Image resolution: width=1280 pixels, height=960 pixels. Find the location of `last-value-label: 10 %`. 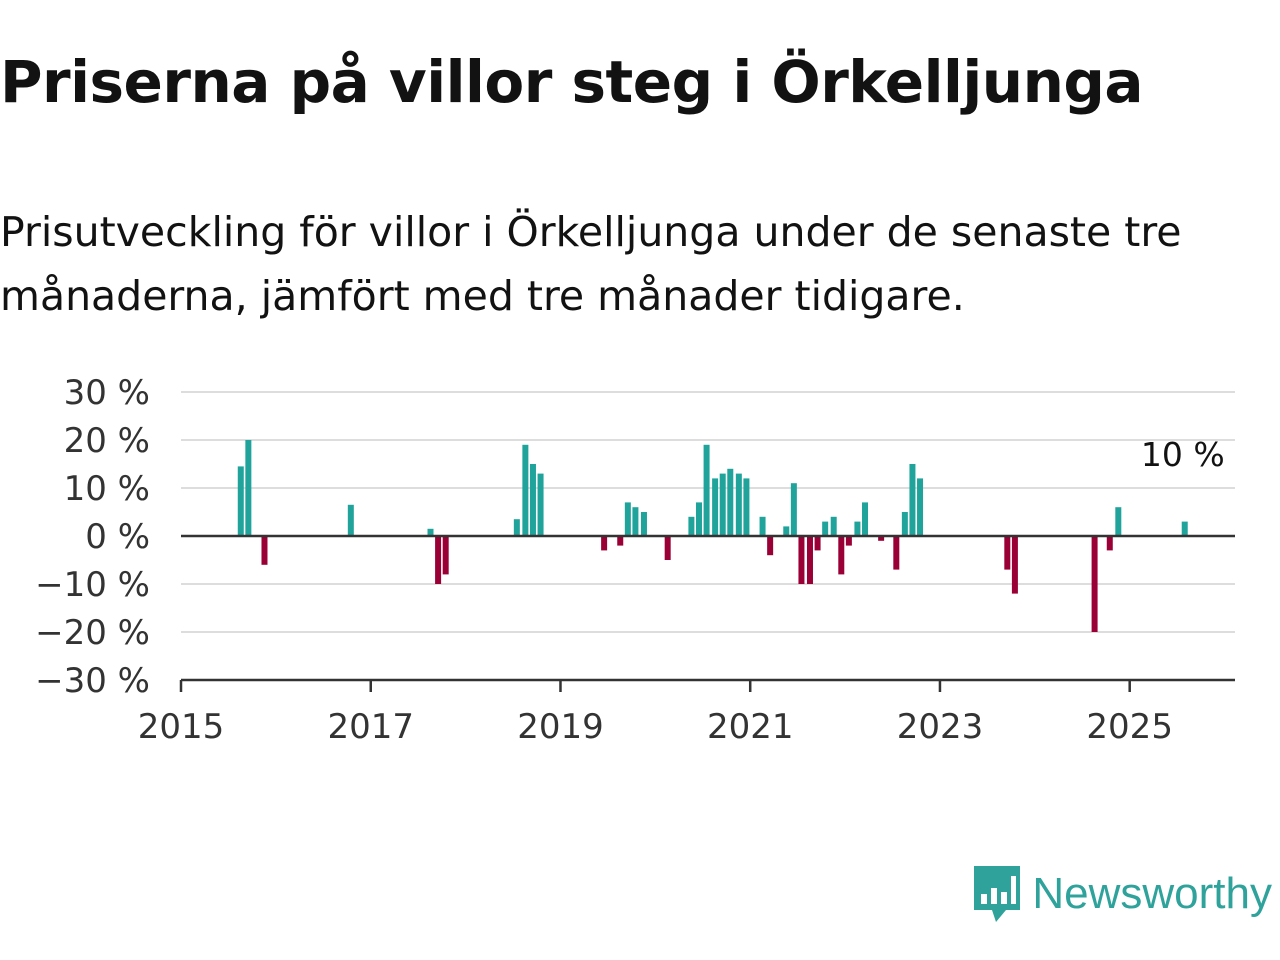

last-value-label: 10 % is located at coordinates (1183, 454).